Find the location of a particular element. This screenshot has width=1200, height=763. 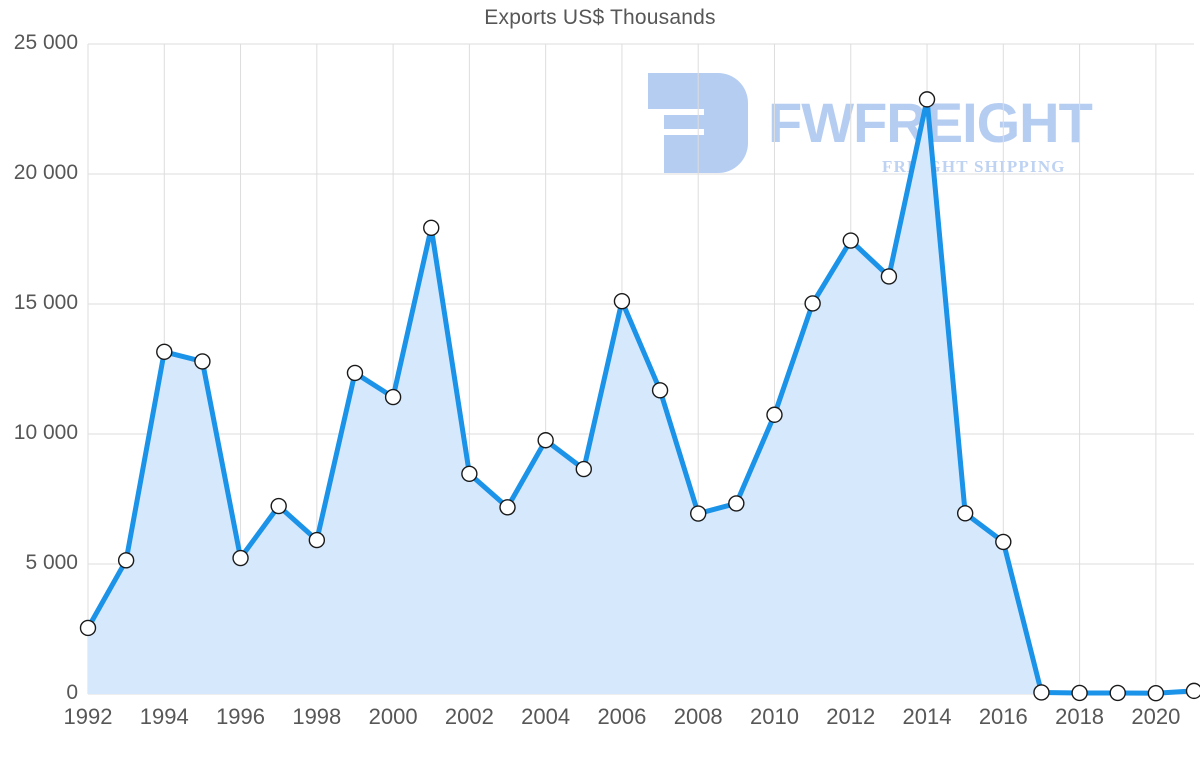

x-axis-tick-label: 2020 is located at coordinates (1156, 716).